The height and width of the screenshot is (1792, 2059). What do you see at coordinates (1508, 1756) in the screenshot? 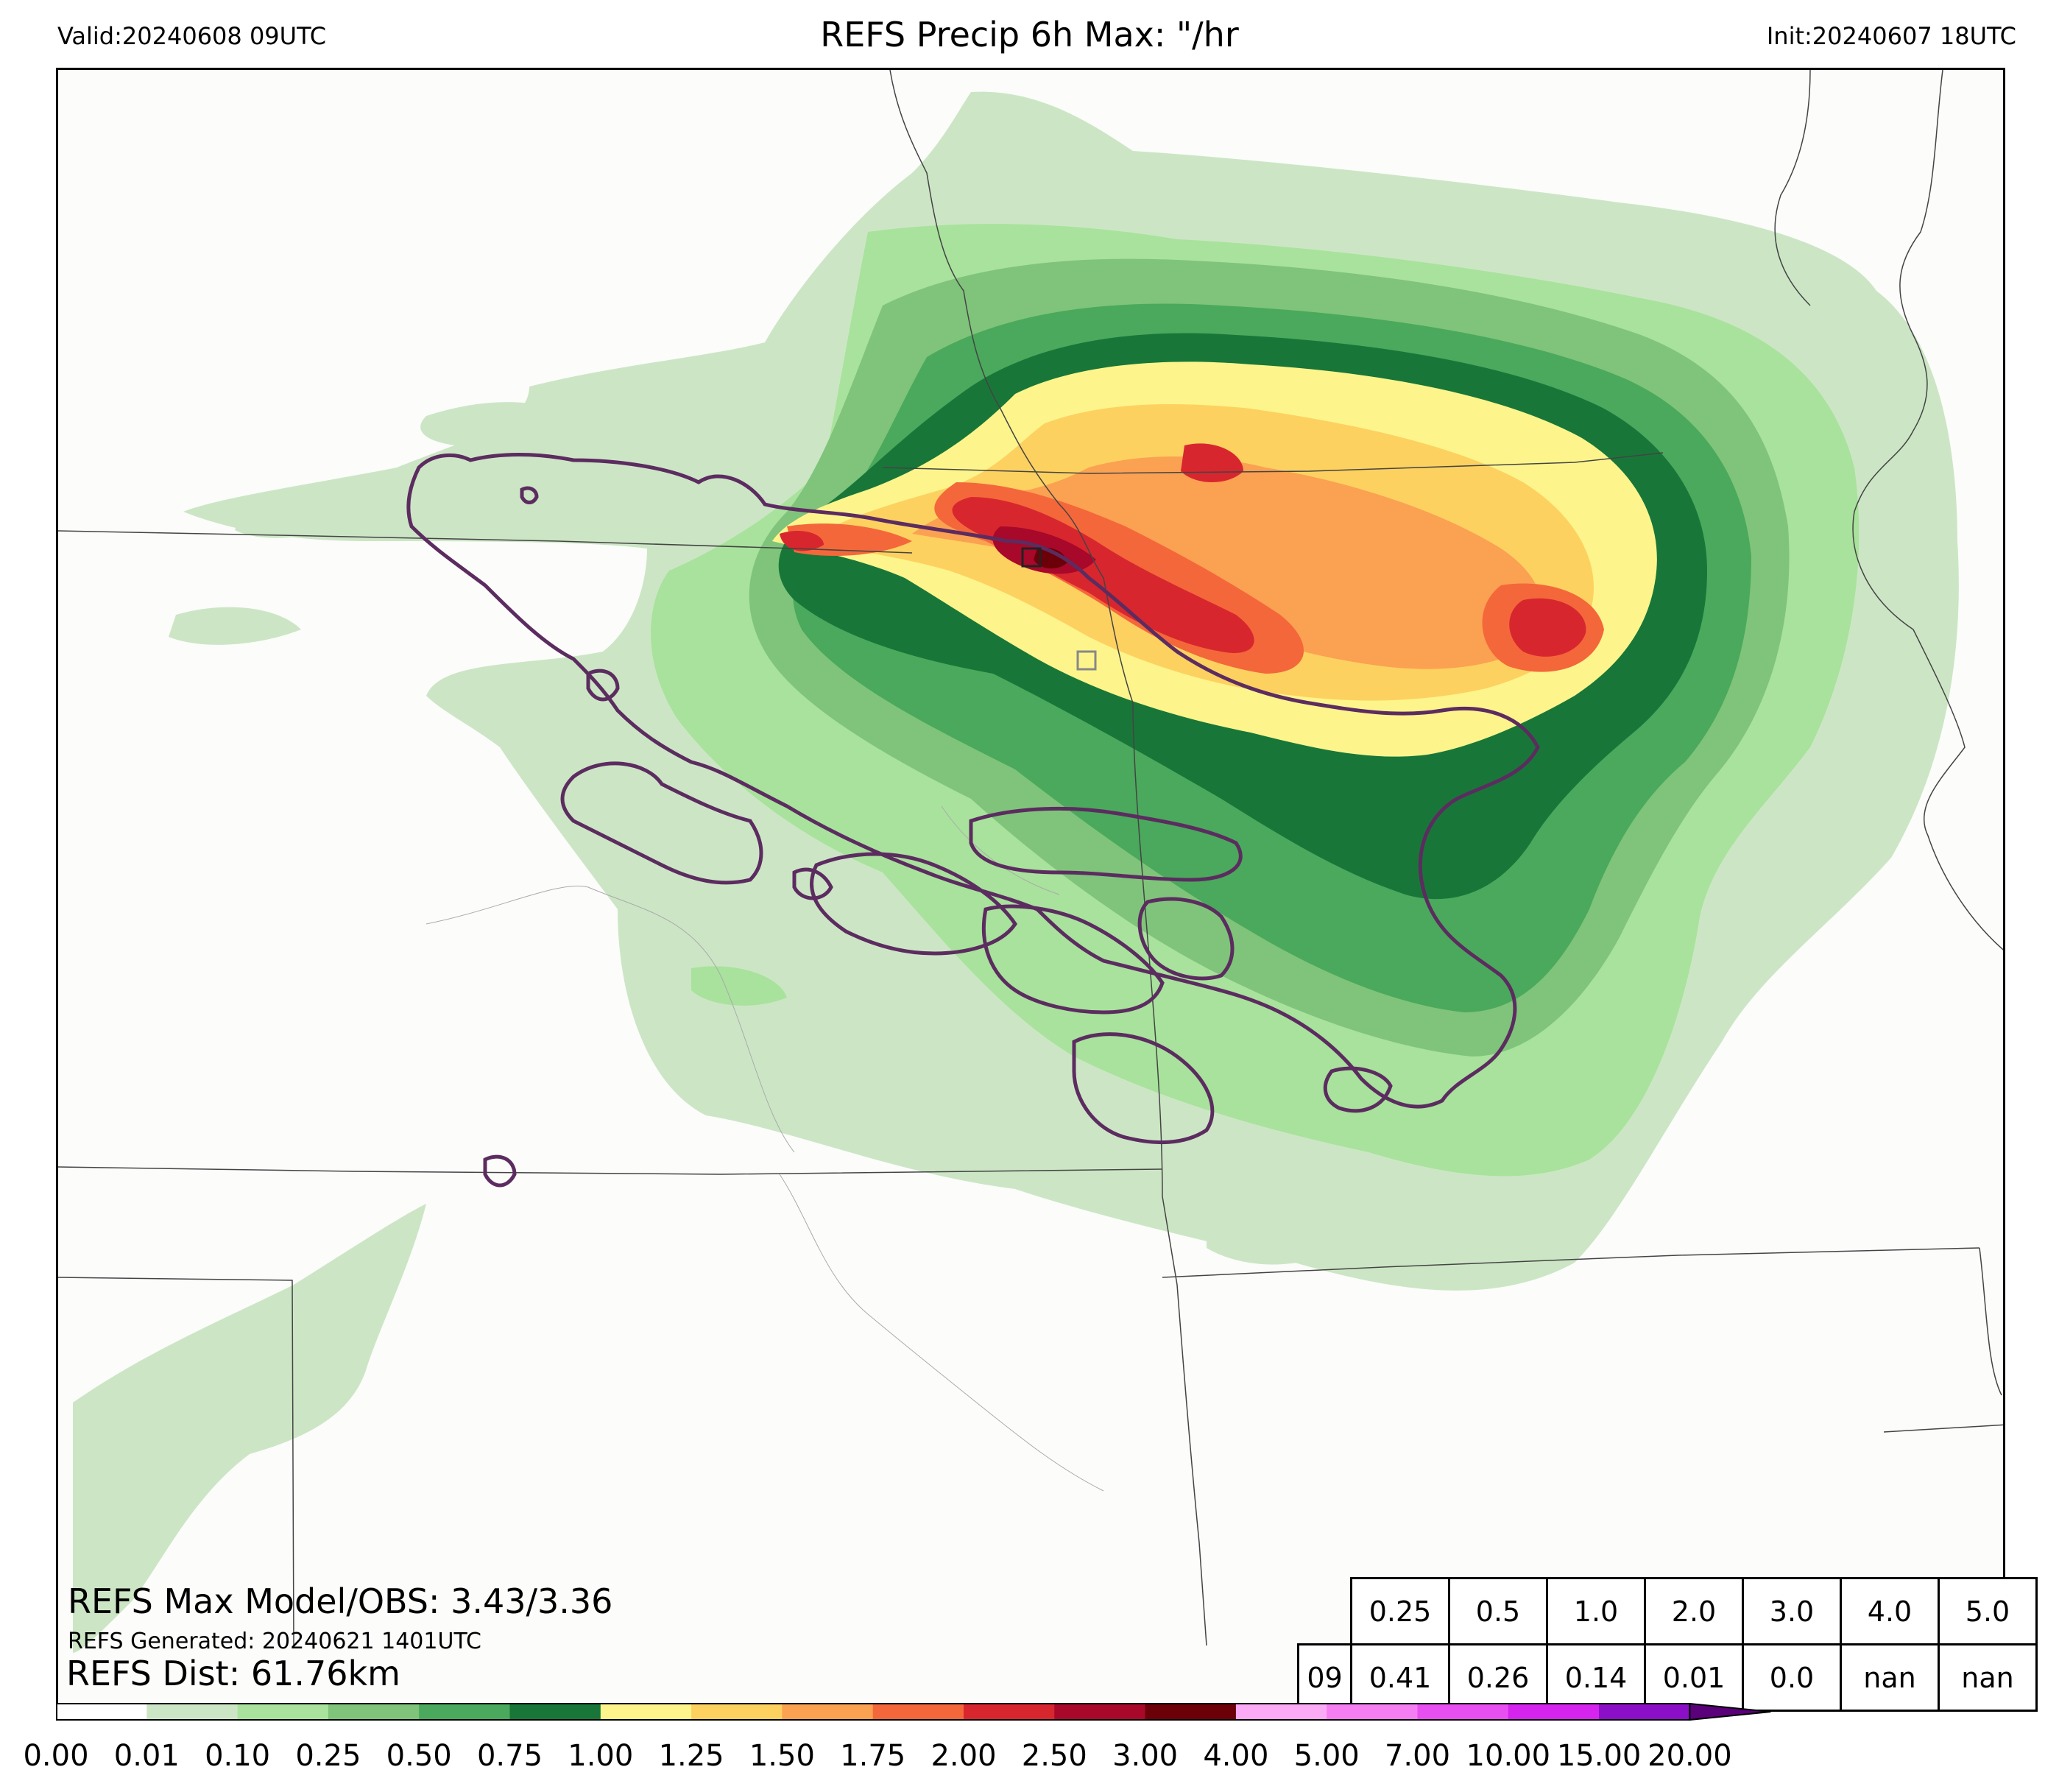
I see `colorbar-tick-label: 10.00` at bounding box center [1508, 1756].